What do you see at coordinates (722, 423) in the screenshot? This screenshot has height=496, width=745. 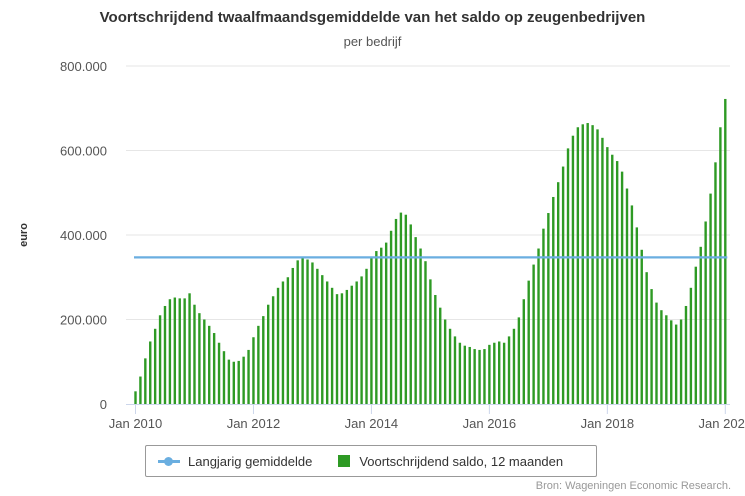 I see `x-tick-label: Jan 2020` at bounding box center [722, 423].